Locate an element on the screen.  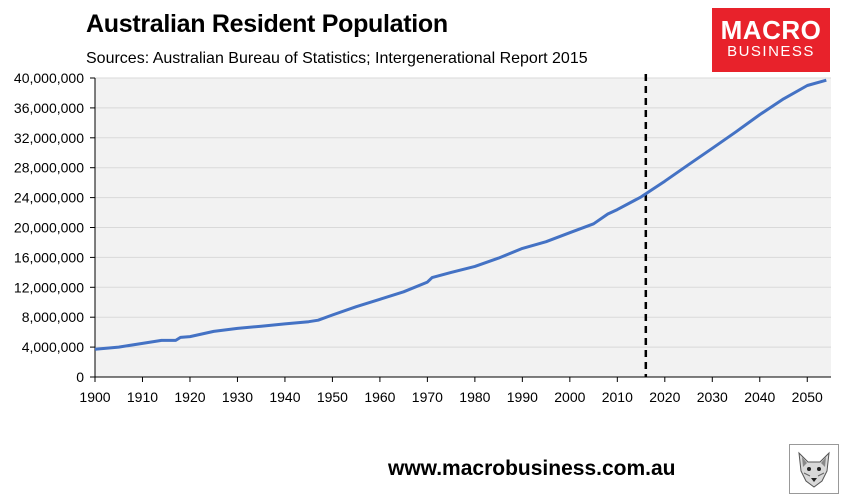
y-tick-label: 32,000,000 is located at coordinates (49, 138).